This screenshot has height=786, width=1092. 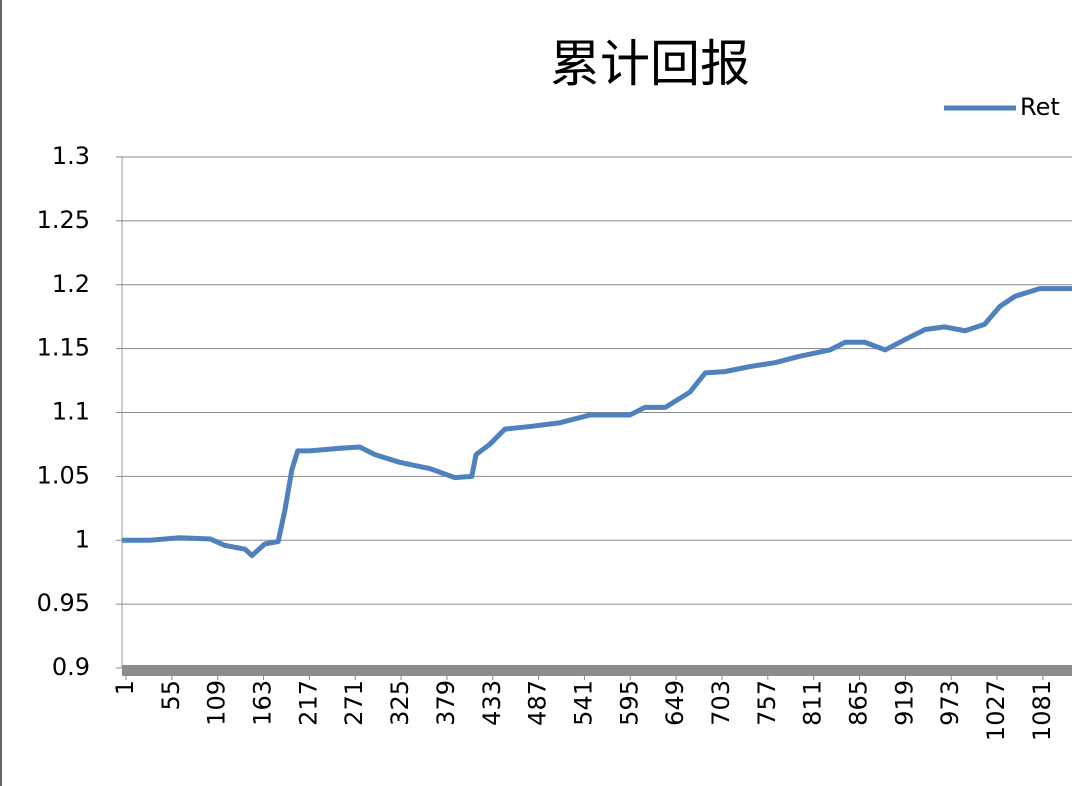 What do you see at coordinates (597, 670) in the screenshot?
I see `x-axis-bar` at bounding box center [597, 670].